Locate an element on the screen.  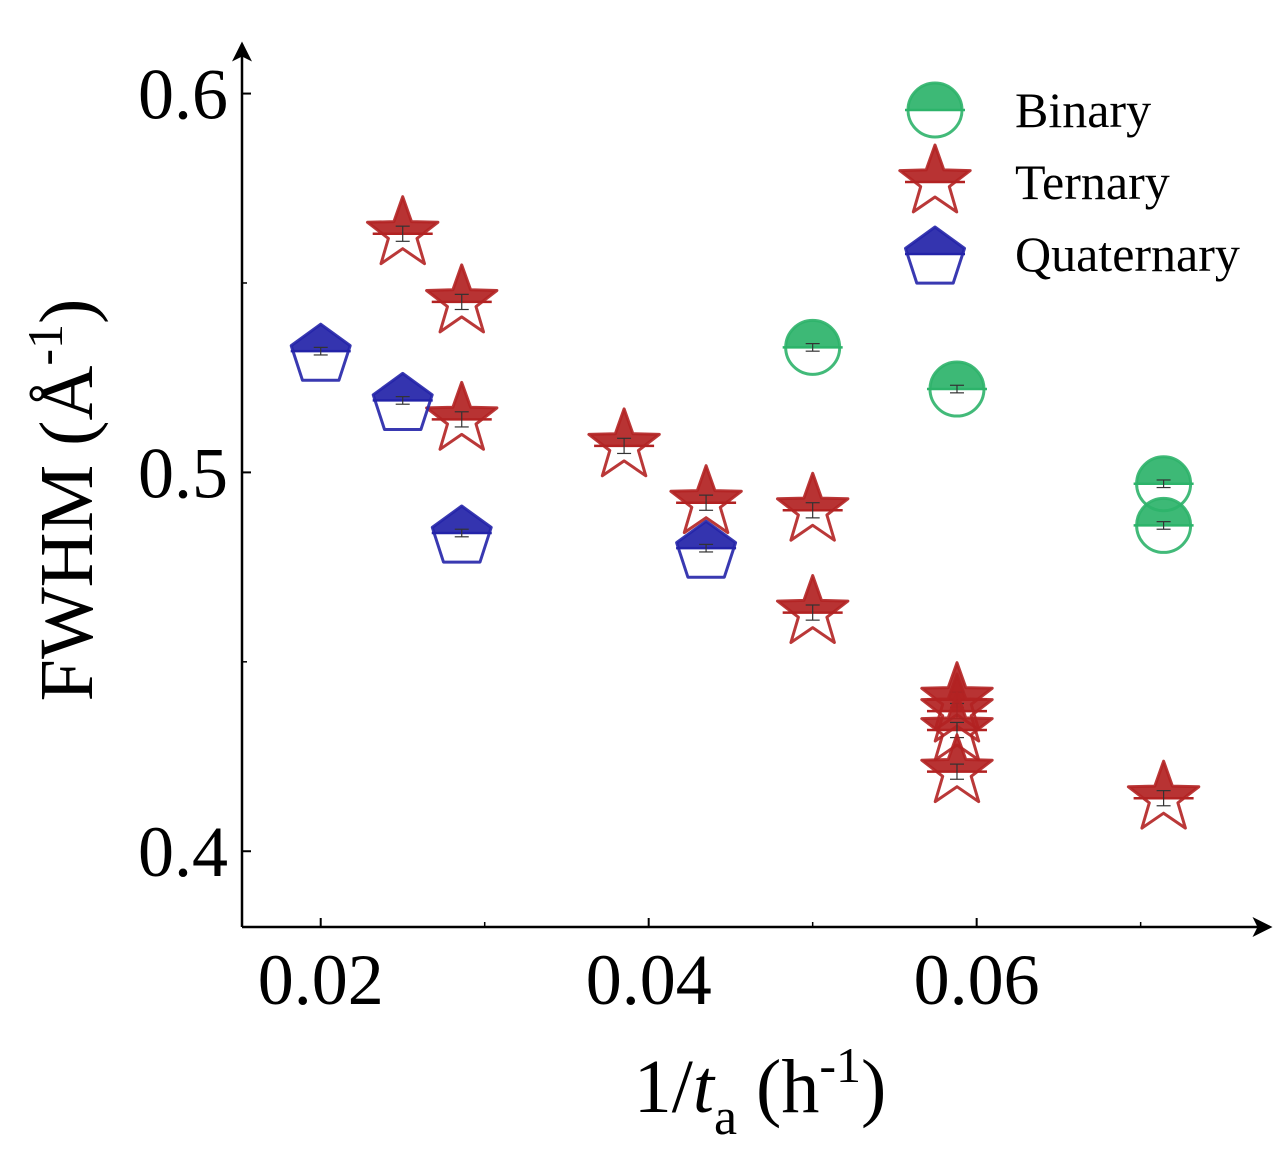
x-axis-title: 1/ta (h-1) is located at coordinates (760, 1091).